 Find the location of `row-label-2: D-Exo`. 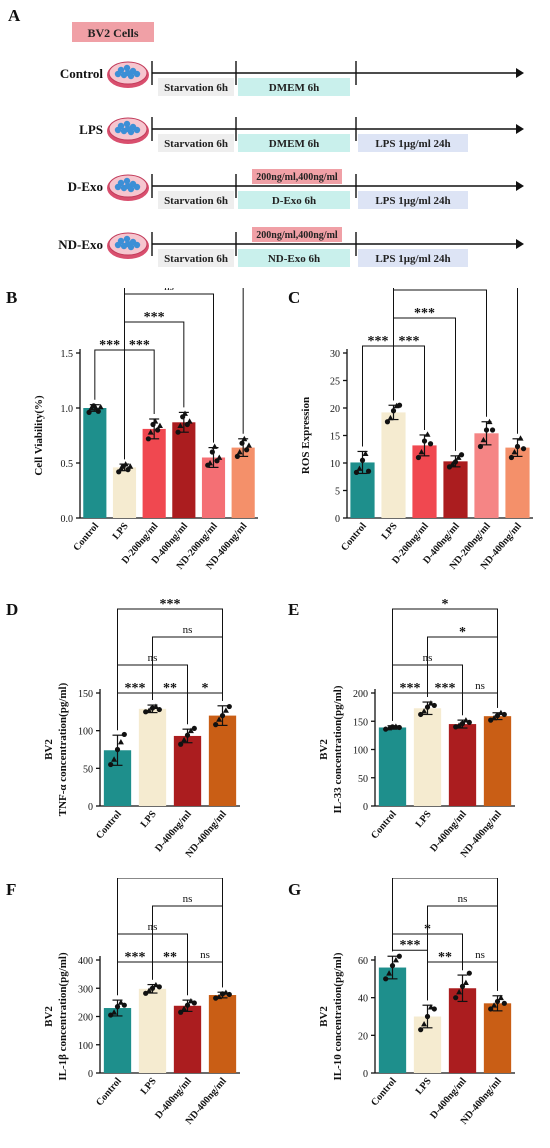

row-label-2: D-Exo is located at coordinates (85, 186).